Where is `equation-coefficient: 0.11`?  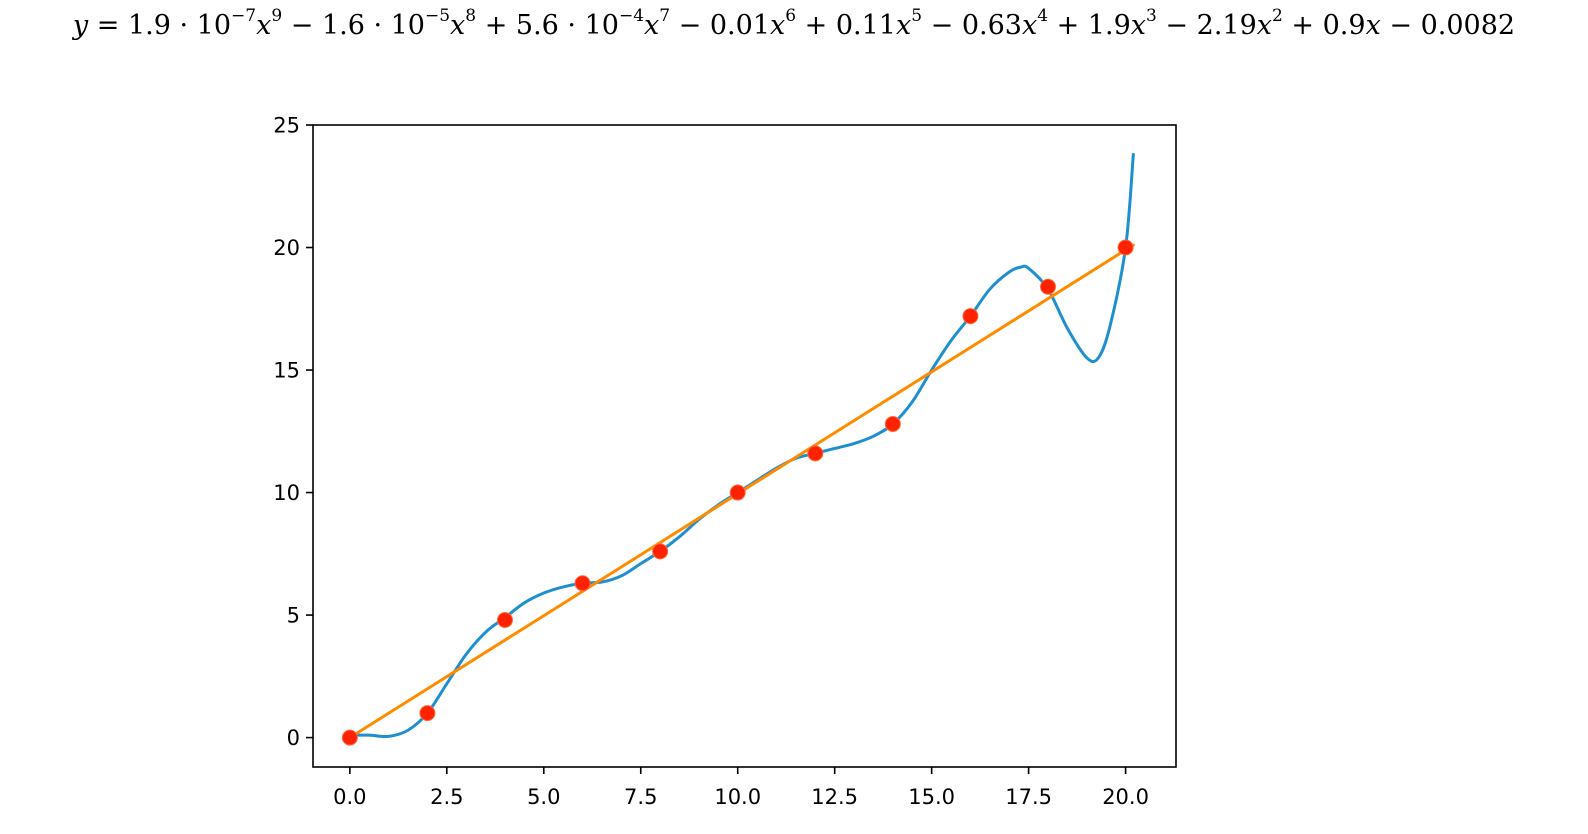 equation-coefficient: 0.11 is located at coordinates (865, 25).